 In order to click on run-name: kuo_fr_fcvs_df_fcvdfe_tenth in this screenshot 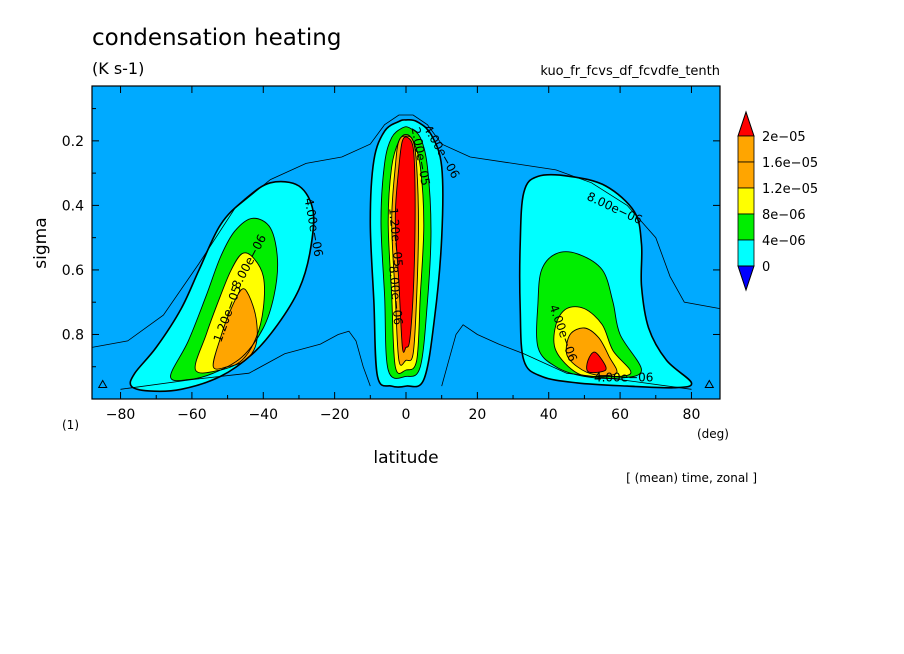, I will do `click(630, 71)`.